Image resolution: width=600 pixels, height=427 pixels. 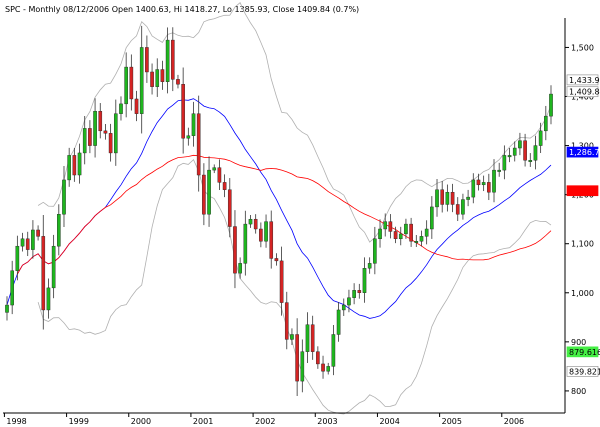 I want to click on x-tick-label: 2002, so click(x=265, y=421).